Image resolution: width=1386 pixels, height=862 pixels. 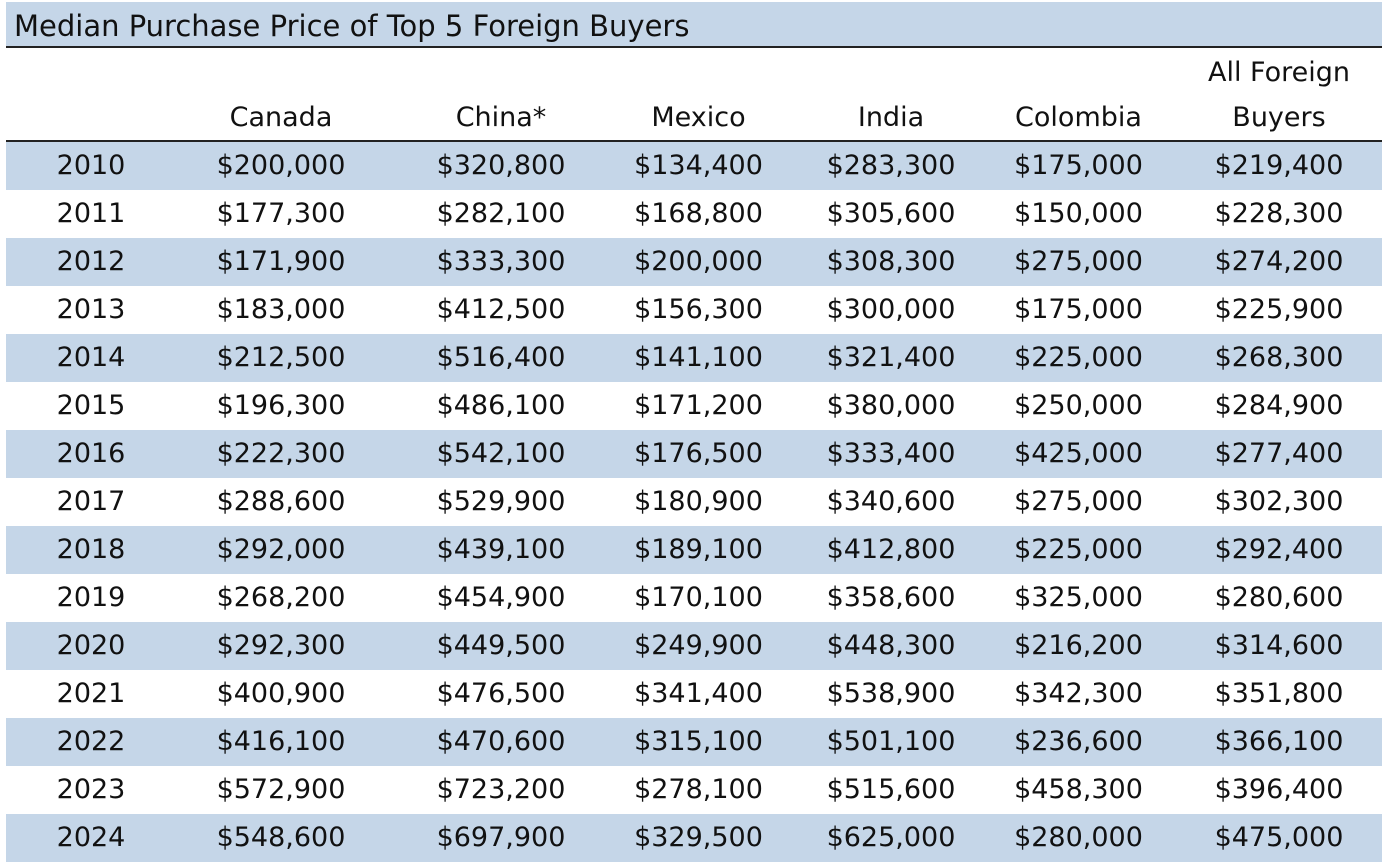 What do you see at coordinates (91, 357) in the screenshot?
I see `year-cell: 2014` at bounding box center [91, 357].